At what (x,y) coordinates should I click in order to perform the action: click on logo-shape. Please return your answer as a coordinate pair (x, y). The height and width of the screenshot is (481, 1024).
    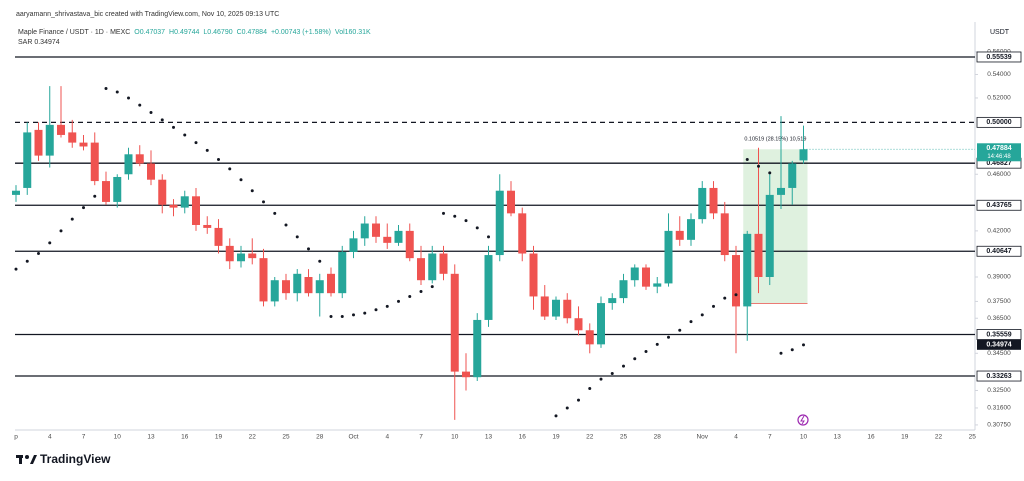
    Looking at the image, I should click on (27, 457).